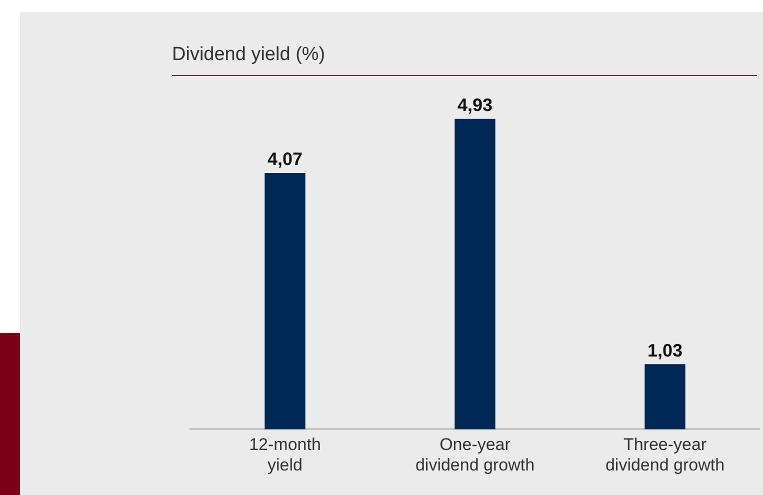  Describe the element at coordinates (475, 454) in the screenshot. I see `x-tick-label: One-year dividend growth` at that location.